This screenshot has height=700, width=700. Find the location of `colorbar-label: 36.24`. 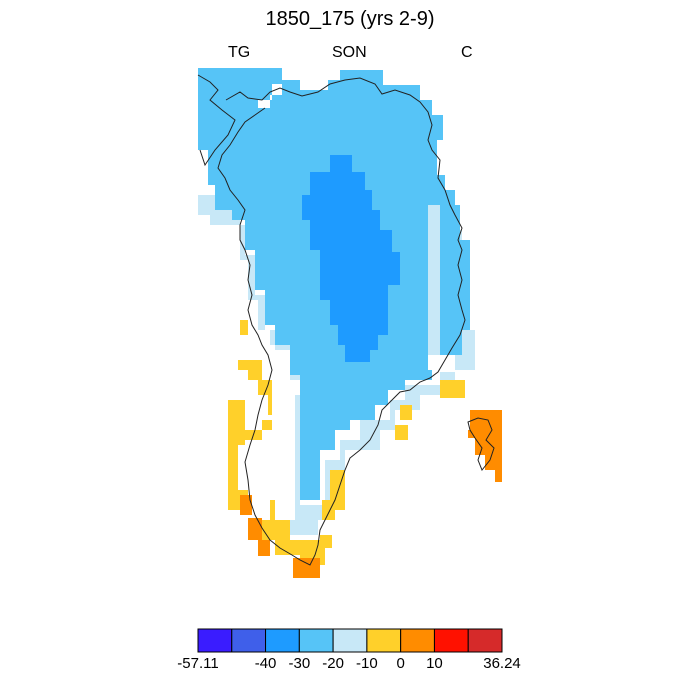

colorbar-label: 36.24 is located at coordinates (502, 663).